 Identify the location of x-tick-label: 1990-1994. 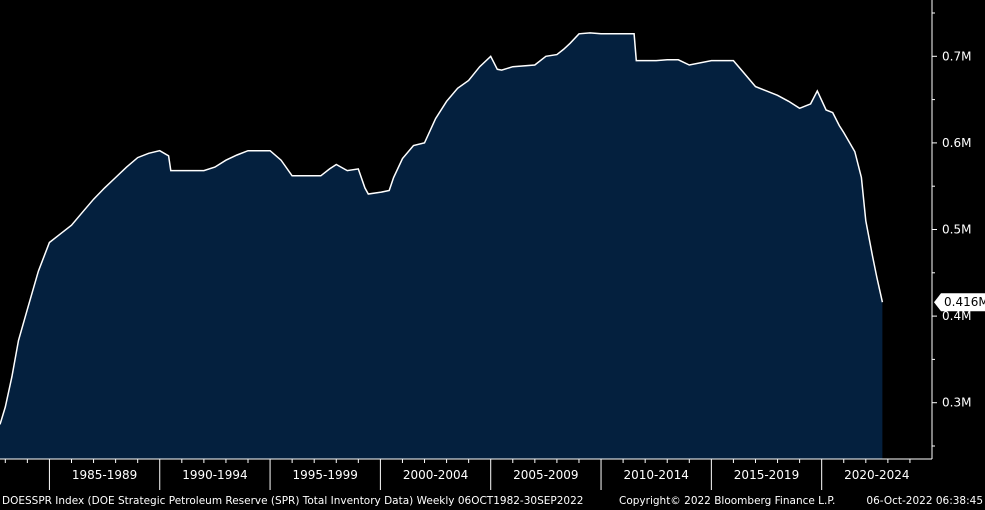
(214, 475).